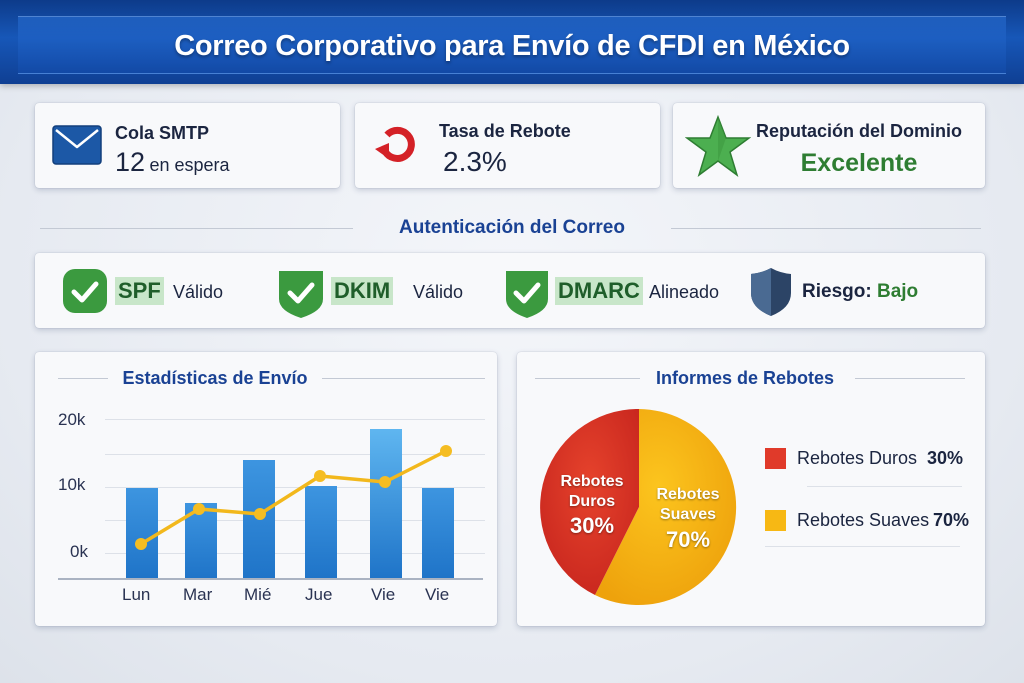 Image resolution: width=1024 pixels, height=683 pixels. Describe the element at coordinates (718, 146) in the screenshot. I see `star-icon` at that location.